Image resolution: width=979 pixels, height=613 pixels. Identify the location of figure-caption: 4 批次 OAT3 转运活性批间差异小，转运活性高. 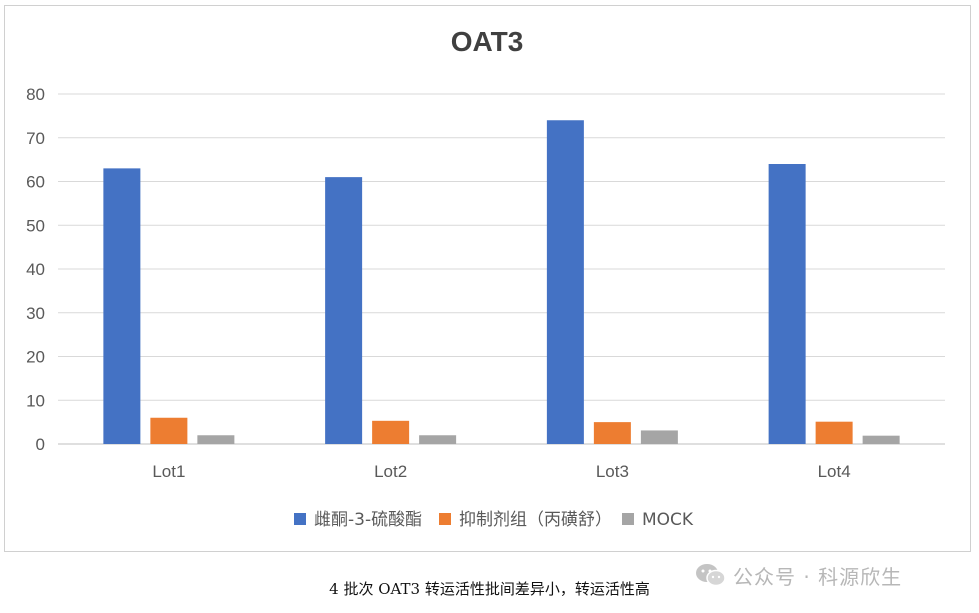
(489, 589).